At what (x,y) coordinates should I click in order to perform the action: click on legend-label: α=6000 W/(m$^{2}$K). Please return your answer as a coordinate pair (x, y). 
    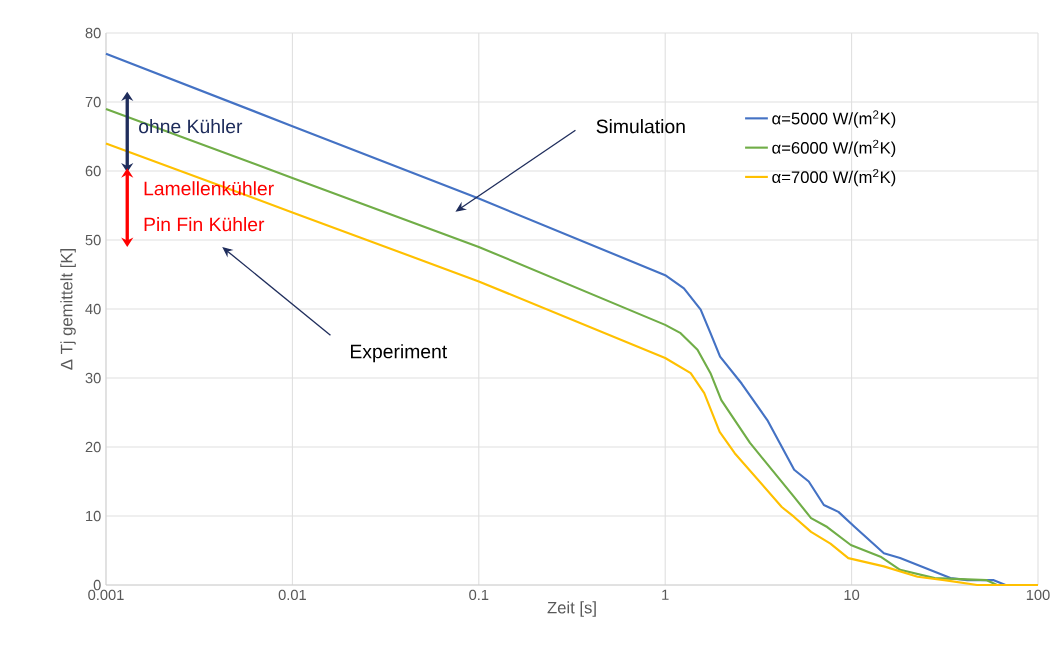
    Looking at the image, I should click on (834, 148).